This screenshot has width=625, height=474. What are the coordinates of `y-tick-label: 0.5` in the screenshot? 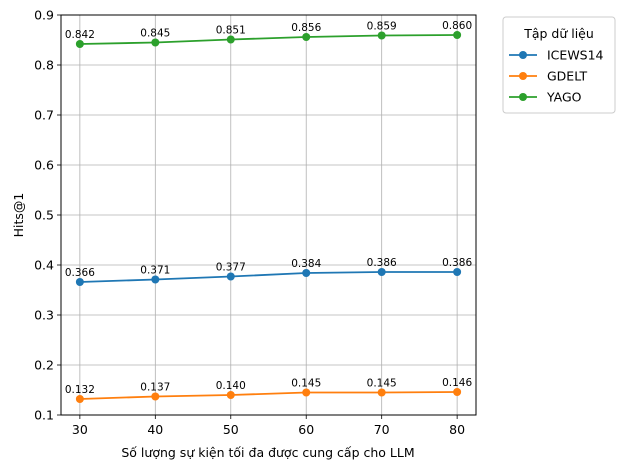 It's located at (44, 215).